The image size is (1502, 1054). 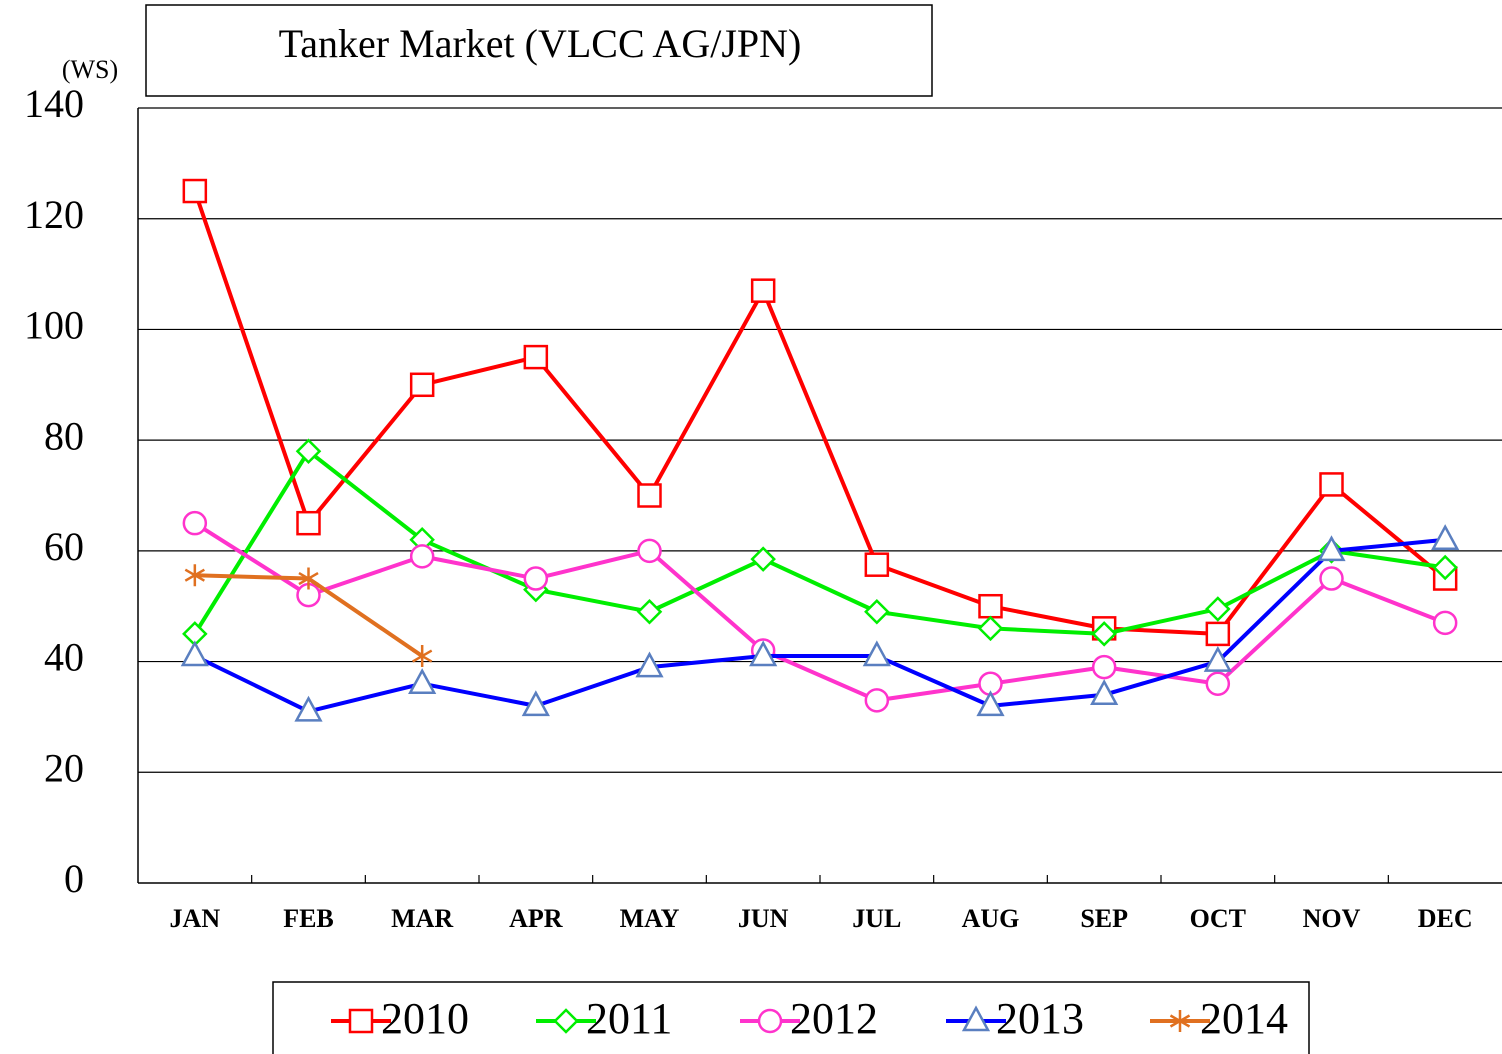 I want to click on y-tick-label: 140, so click(x=54, y=103).